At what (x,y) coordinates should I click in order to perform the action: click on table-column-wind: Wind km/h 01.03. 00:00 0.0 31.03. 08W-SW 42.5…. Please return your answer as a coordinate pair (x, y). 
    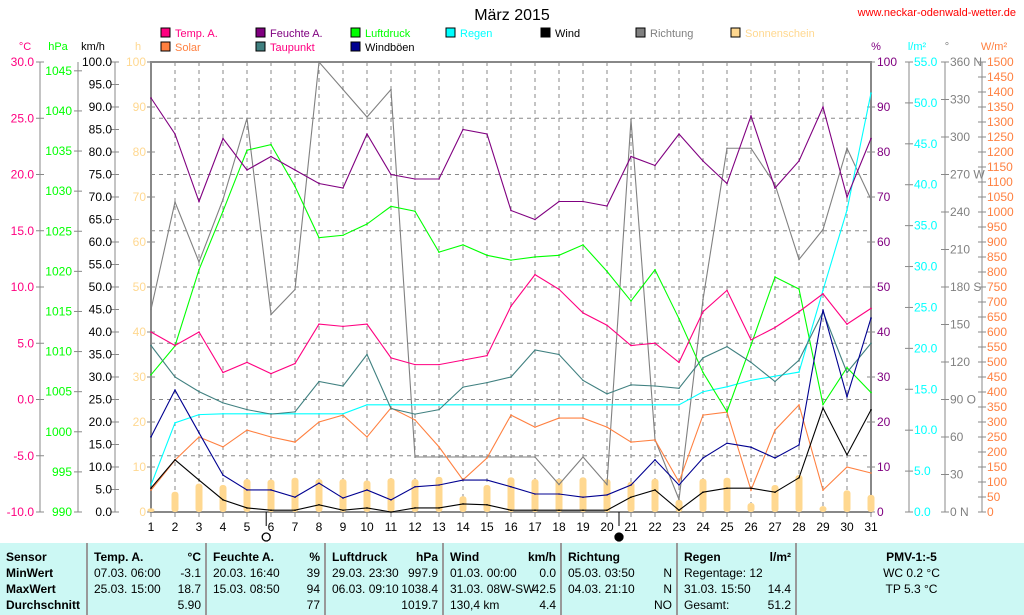
    Looking at the image, I should click on (502, 579).